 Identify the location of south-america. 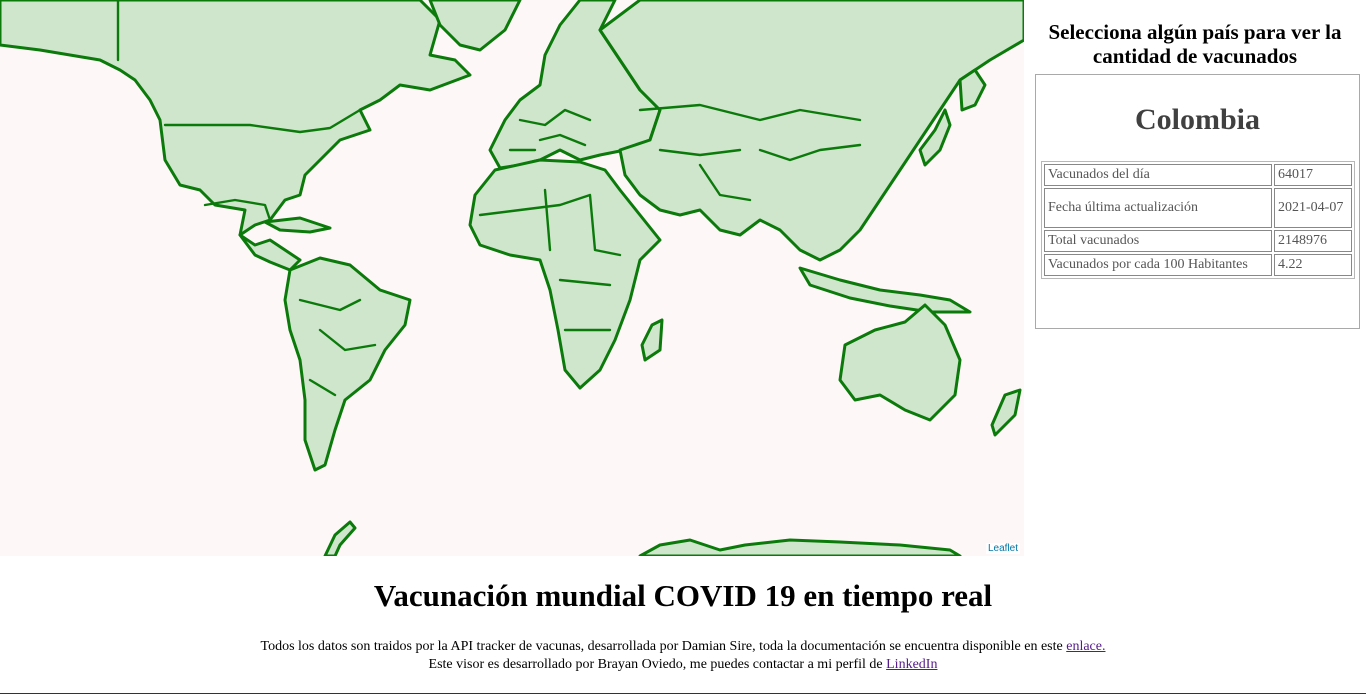
(347, 364).